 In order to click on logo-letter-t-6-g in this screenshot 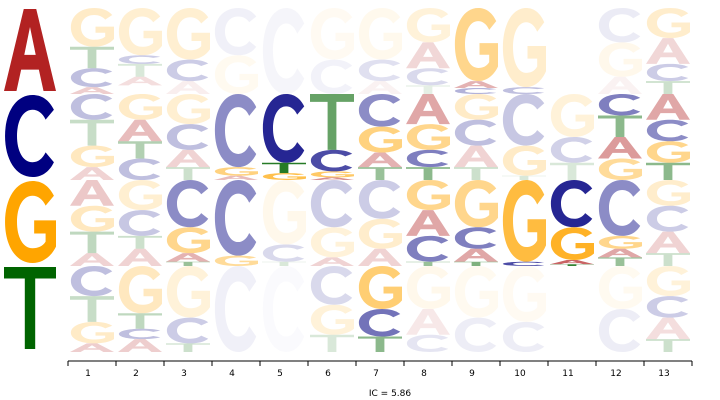, I will do `click(332, 319)`.